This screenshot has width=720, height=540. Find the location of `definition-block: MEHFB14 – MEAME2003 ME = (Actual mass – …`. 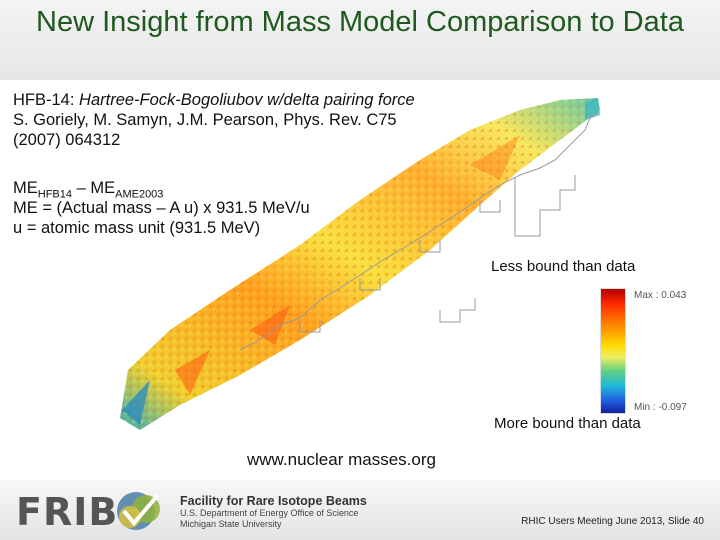

definition-block: MEHFB14 – MEAME2003 ME = (Actual mass – … is located at coordinates (161, 208).